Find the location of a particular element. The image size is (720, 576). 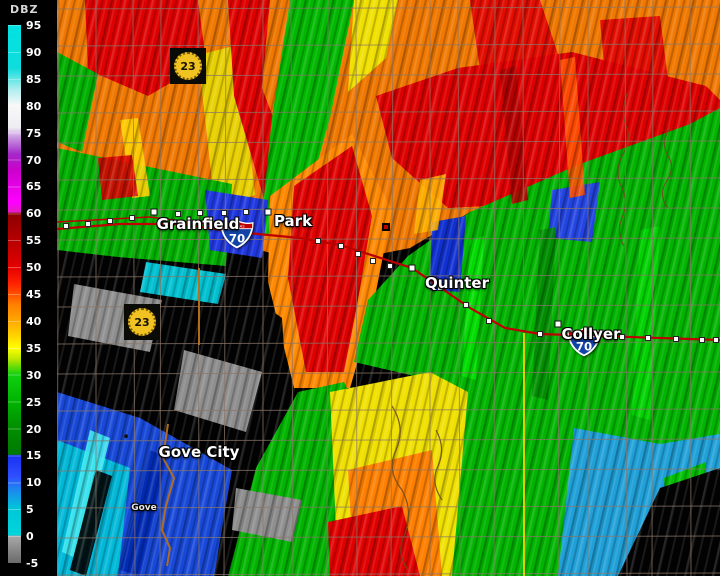

legend-tick: 15 is located at coordinates (34, 456).